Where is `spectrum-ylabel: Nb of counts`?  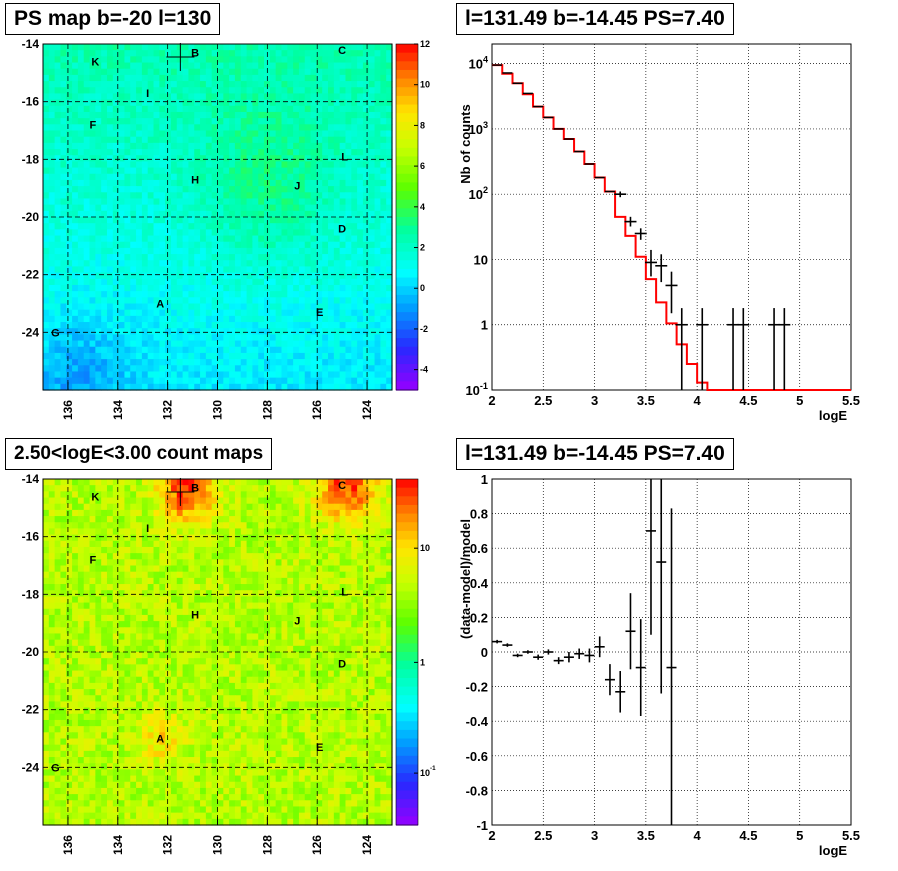
spectrum-ylabel: Nb of counts is located at coordinates (465, 143).